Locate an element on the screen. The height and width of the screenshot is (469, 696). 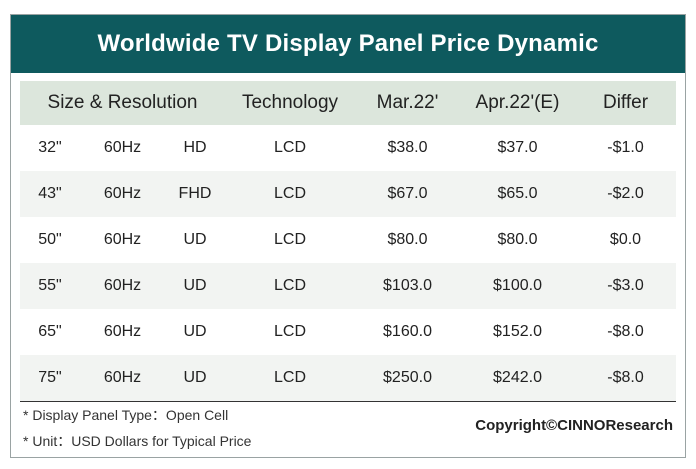
table-row: 75" 60Hz UD LCD $250.0 $242.0 -$8.0 is located at coordinates (348, 378).